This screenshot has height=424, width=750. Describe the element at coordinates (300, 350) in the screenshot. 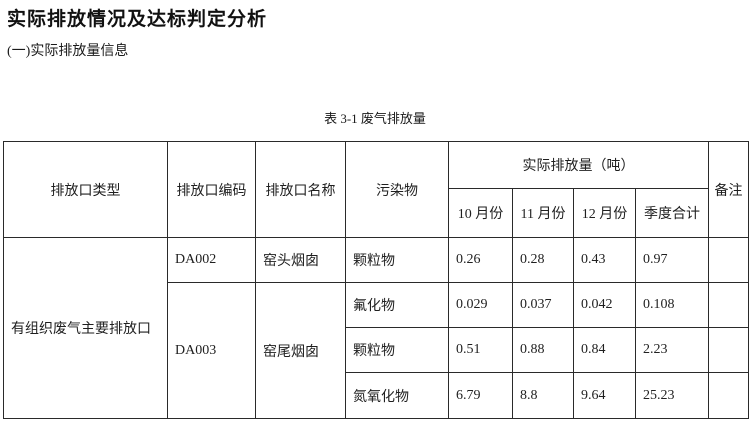

I see `outlet-name-cell: 窑尾烟囱` at that location.